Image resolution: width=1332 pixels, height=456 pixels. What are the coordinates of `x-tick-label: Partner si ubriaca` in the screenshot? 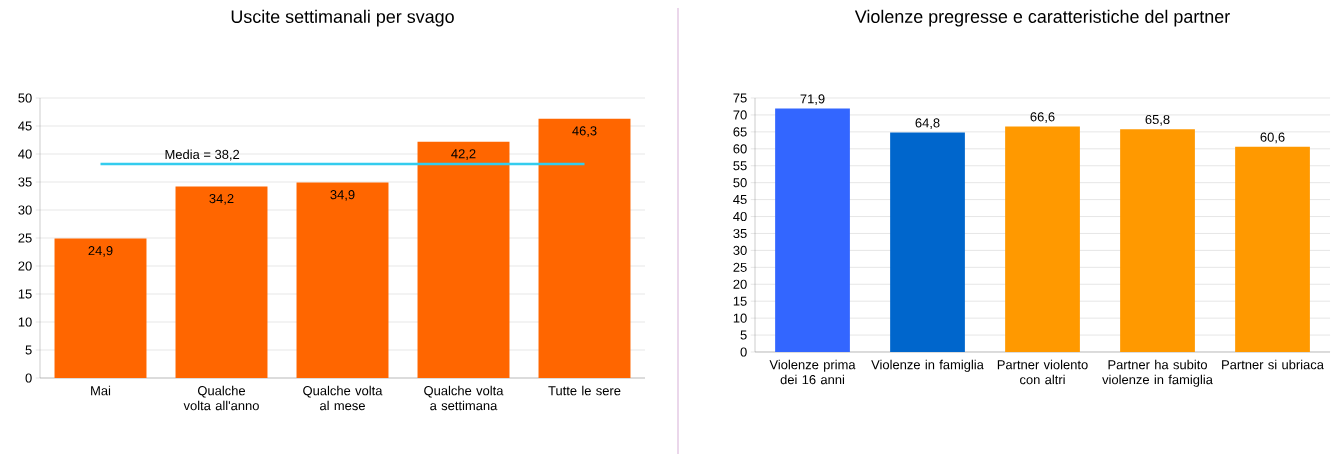 It's located at (1273, 364).